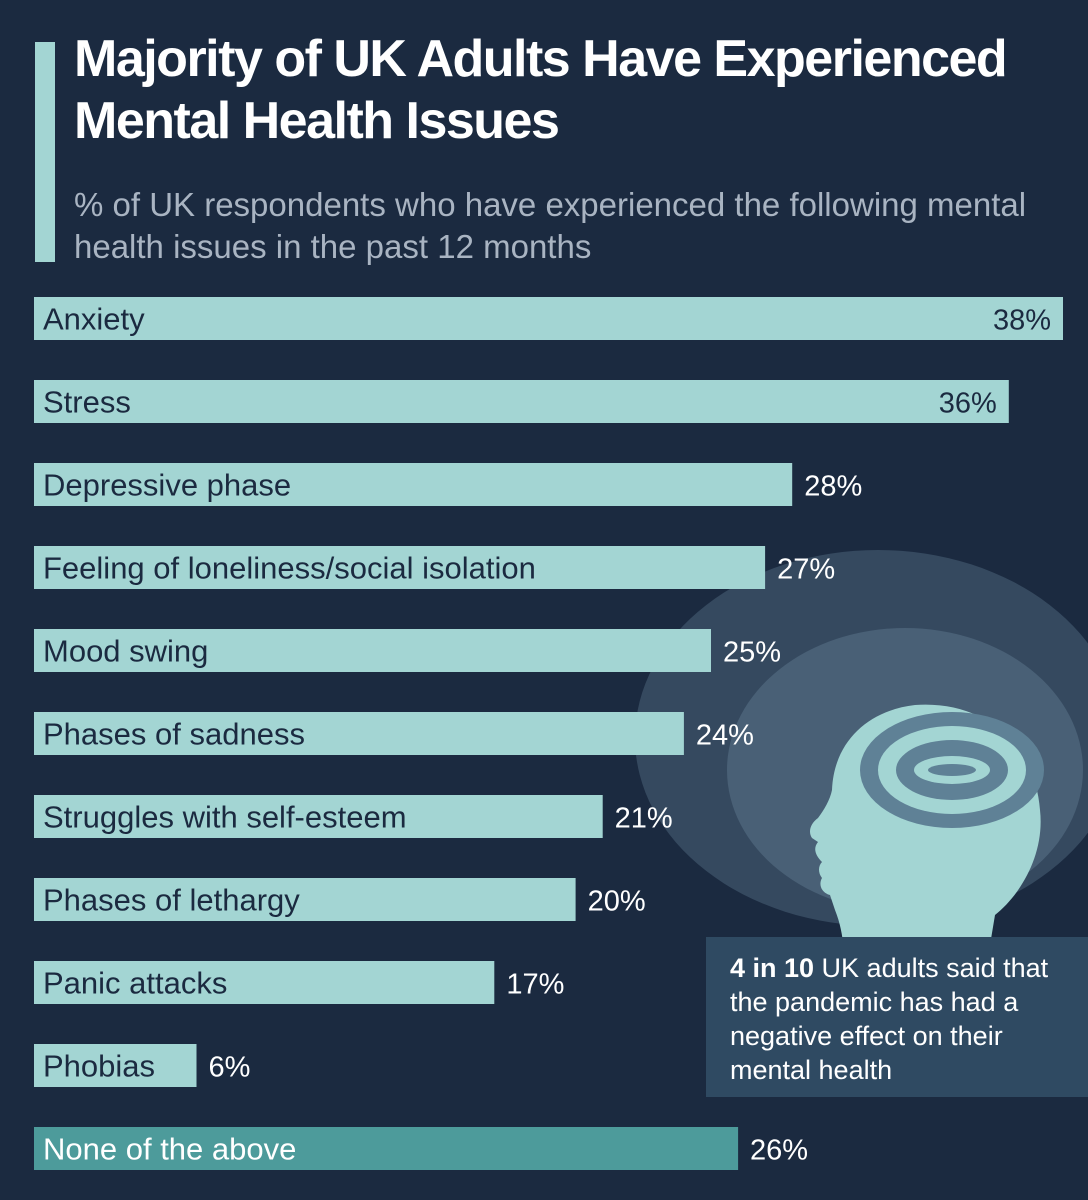  I want to click on callout-highlight: 4 in 10, so click(772, 968).